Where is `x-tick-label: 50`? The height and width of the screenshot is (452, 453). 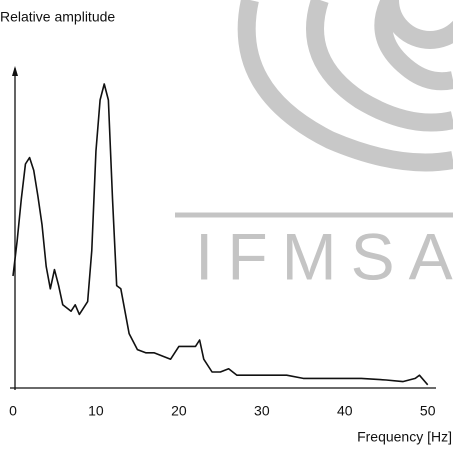
x-tick-label: 50 is located at coordinates (428, 411).